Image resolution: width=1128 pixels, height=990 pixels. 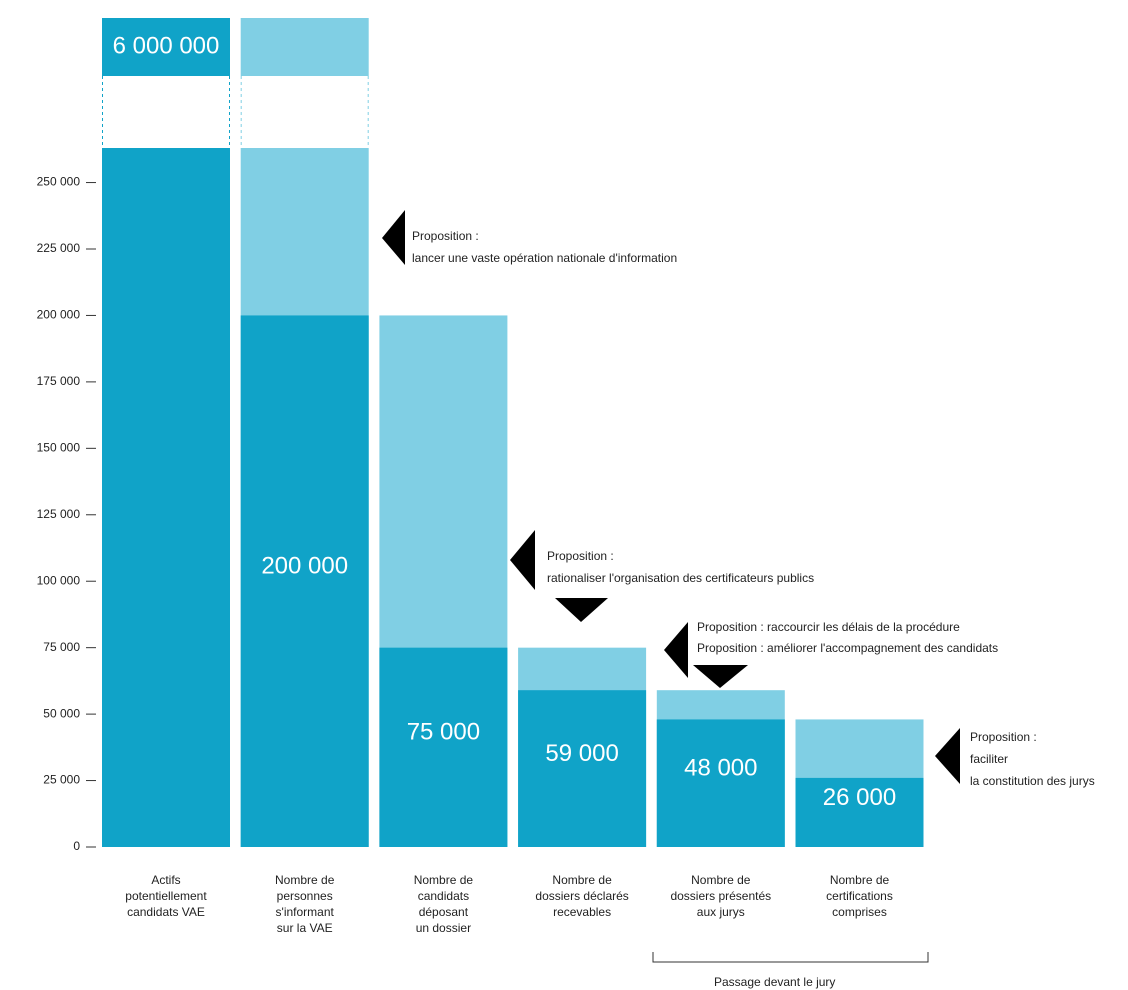 What do you see at coordinates (59, 315) in the screenshot?
I see `y-tick-label: 200 000` at bounding box center [59, 315].